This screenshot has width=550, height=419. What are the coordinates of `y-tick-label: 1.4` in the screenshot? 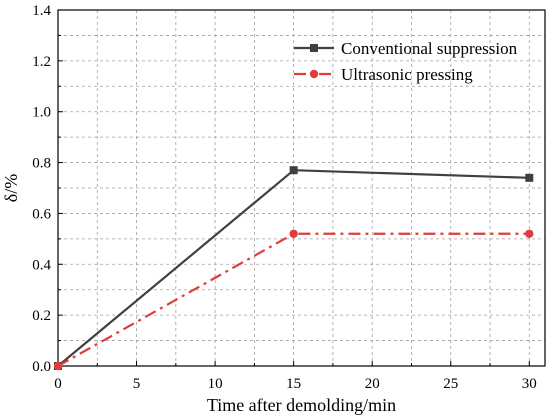 It's located at (41, 11).